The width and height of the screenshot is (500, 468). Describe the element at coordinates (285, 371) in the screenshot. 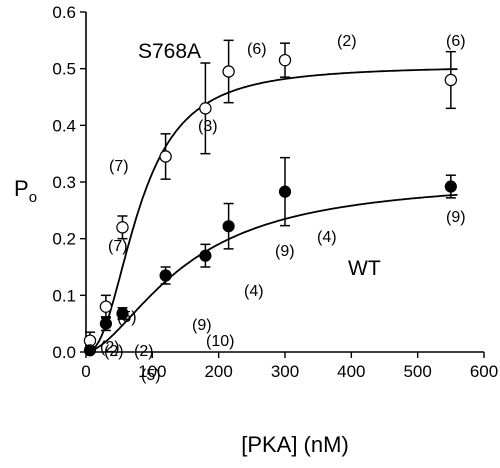

I see `x-tick-label: 300` at that location.